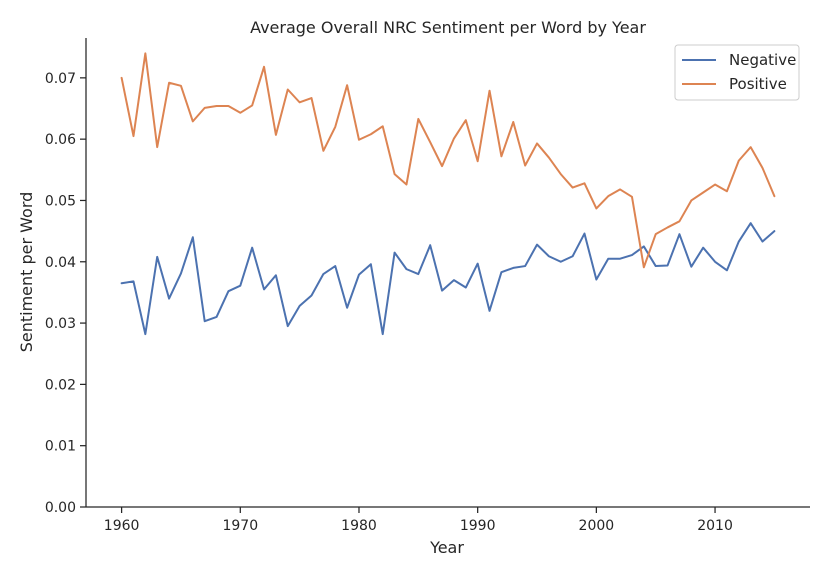 The width and height of the screenshot is (828, 576). What do you see at coordinates (418, 520) in the screenshot?
I see `x-axis-ticks: 1960 1970 1980 1990 2000 2010` at bounding box center [418, 520].